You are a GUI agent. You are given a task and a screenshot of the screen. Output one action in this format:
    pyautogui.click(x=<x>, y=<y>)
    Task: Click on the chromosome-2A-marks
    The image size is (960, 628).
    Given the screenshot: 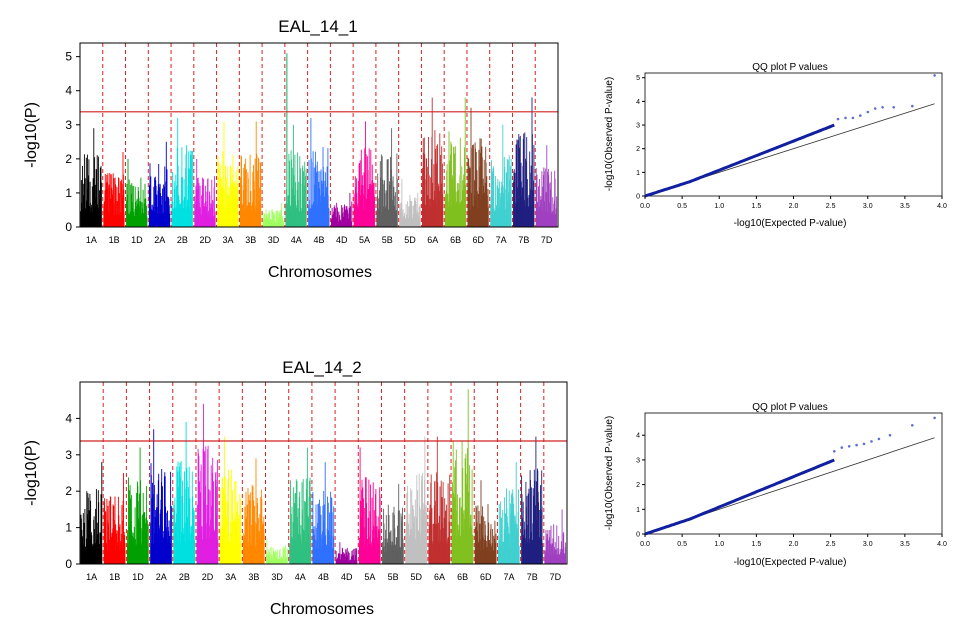 What is the action you would take?
    pyautogui.click(x=159, y=184)
    